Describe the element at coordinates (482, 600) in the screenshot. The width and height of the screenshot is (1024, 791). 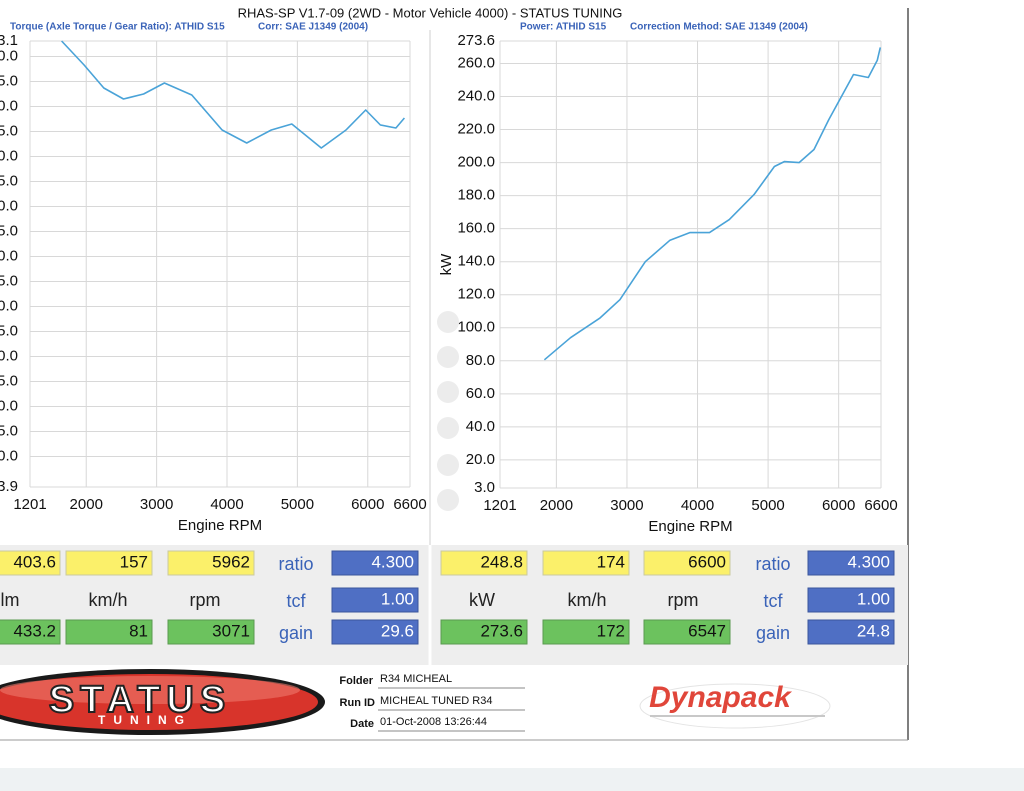
I see `unit-label: kW` at that location.